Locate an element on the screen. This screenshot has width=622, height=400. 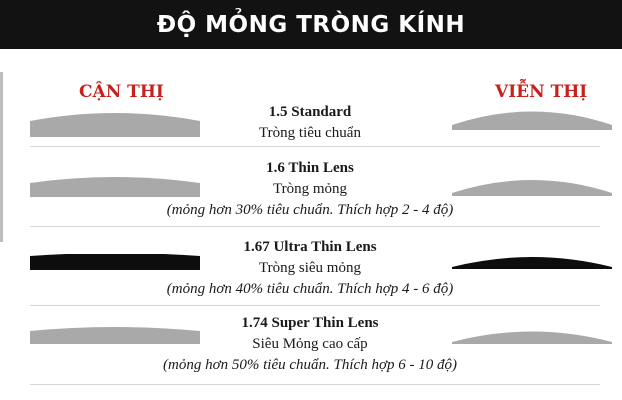
lens-row-3-subtitle: Tròng siêu mỏng is located at coordinates (310, 268).